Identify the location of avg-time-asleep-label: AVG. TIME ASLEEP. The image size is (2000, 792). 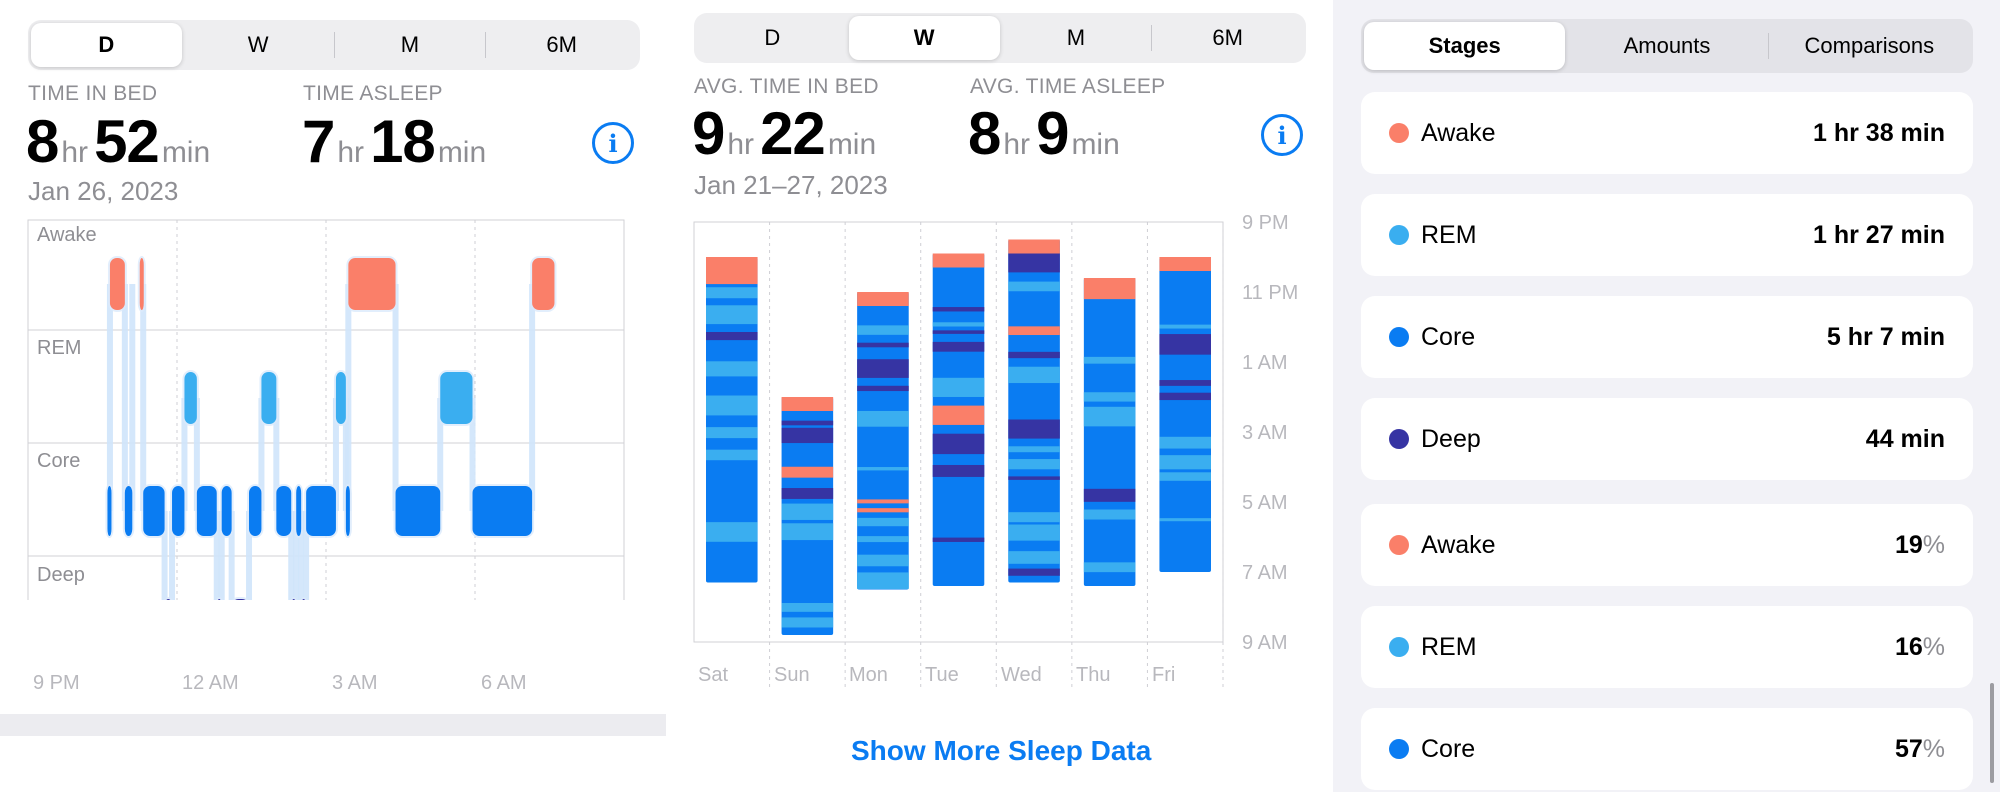
(1068, 86).